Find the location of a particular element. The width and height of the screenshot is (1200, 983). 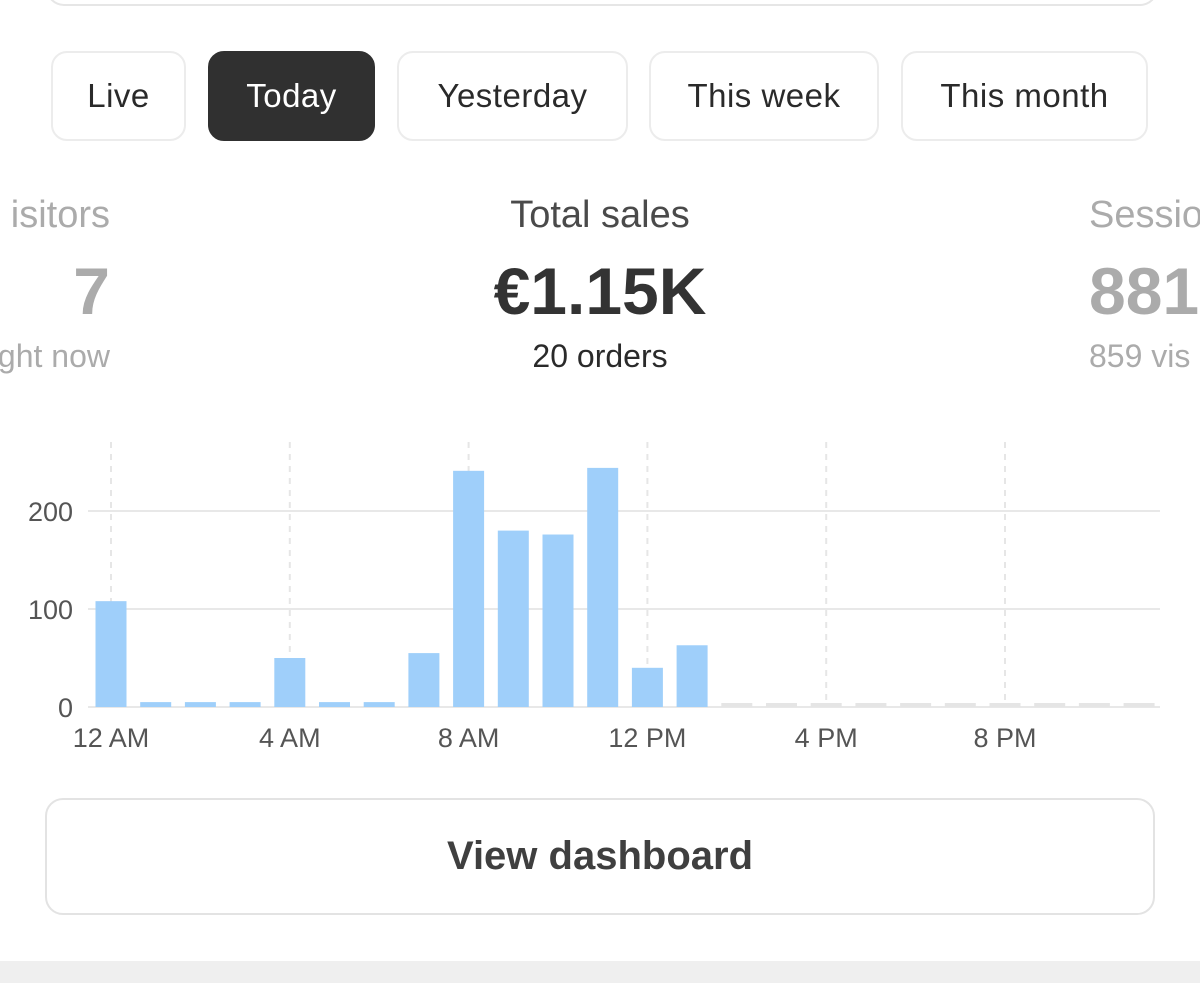

metric-sub: 859 vis is located at coordinates (1140, 356).